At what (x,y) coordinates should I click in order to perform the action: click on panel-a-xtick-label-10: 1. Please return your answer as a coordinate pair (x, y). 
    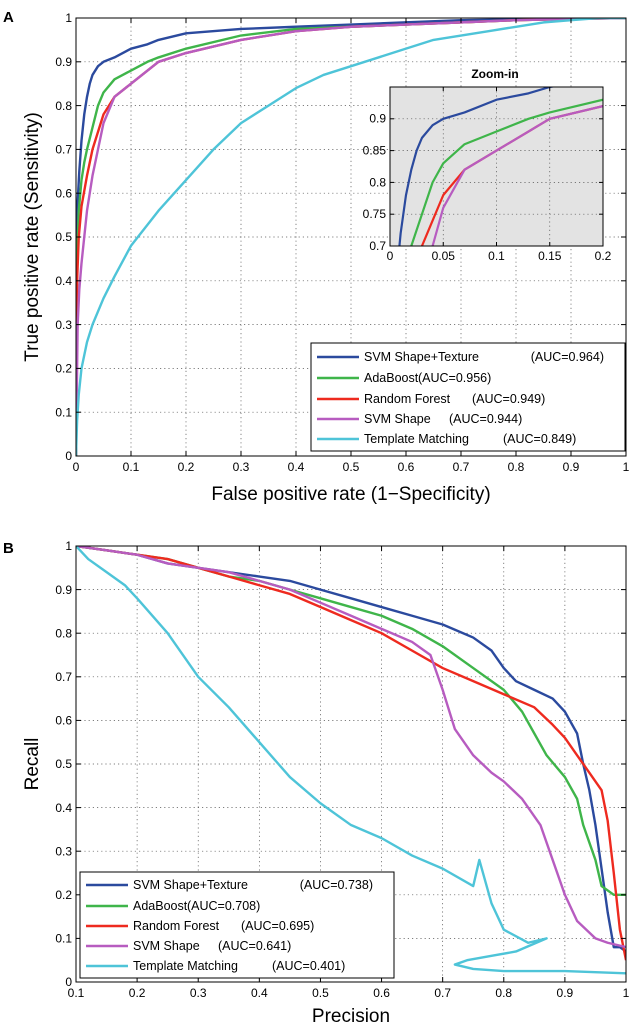
    Looking at the image, I should click on (626, 467).